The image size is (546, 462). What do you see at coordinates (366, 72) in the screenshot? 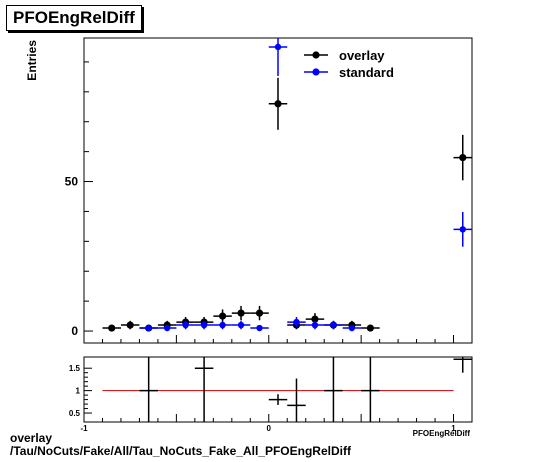
I see `legend-standard-label: standard` at bounding box center [366, 72].